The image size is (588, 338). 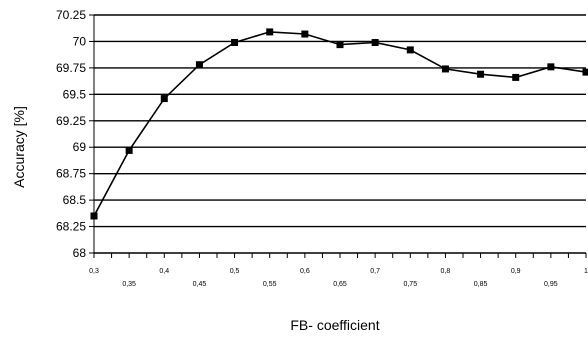 I want to click on y-tick-label: 68.75, so click(x=71, y=174).